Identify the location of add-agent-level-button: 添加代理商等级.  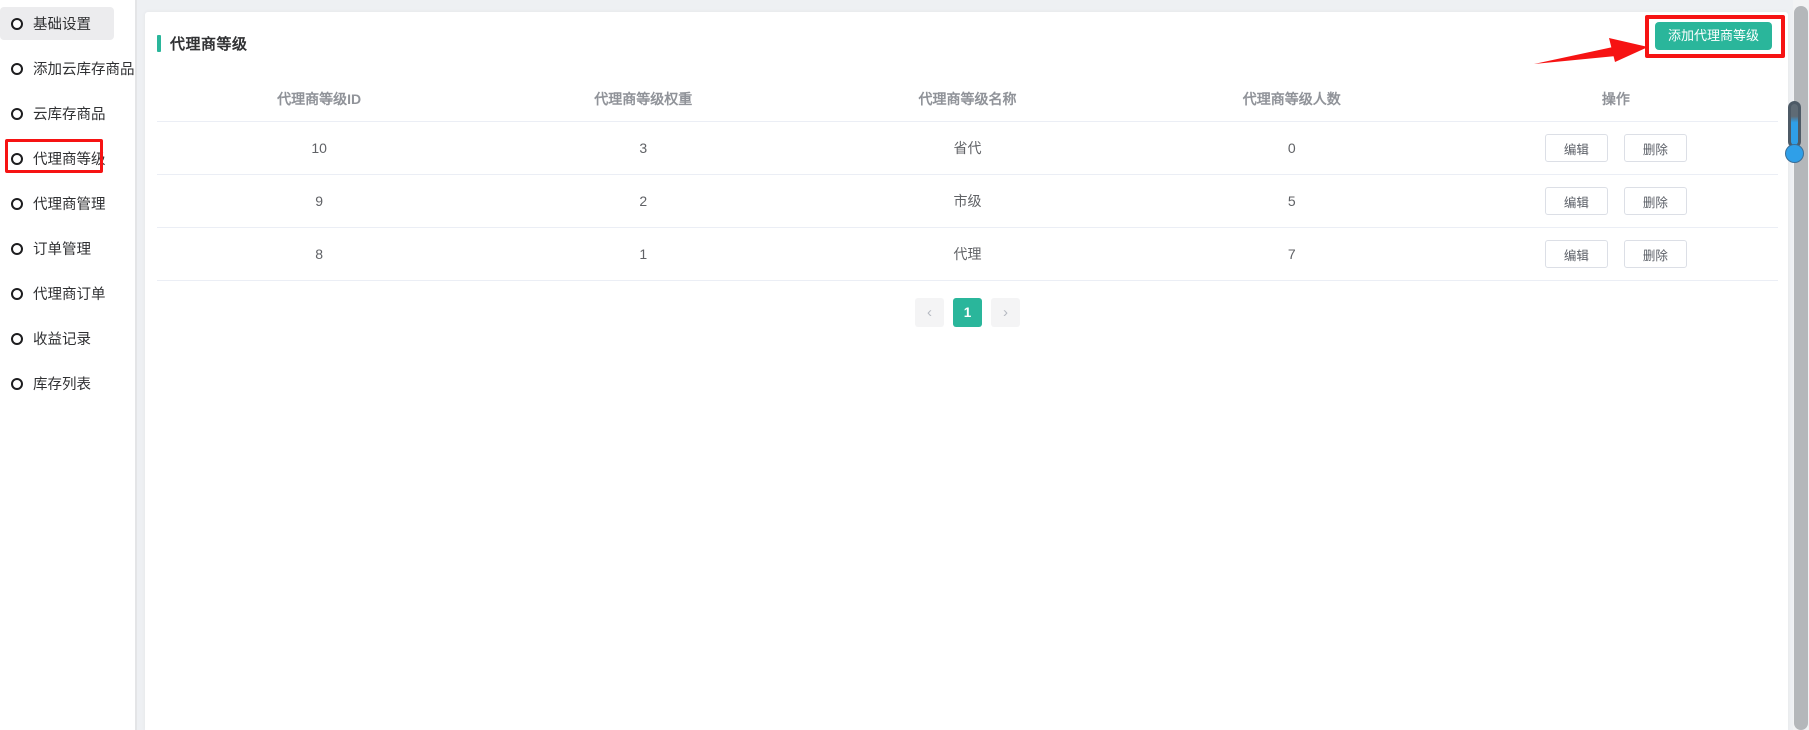
(1713, 36).